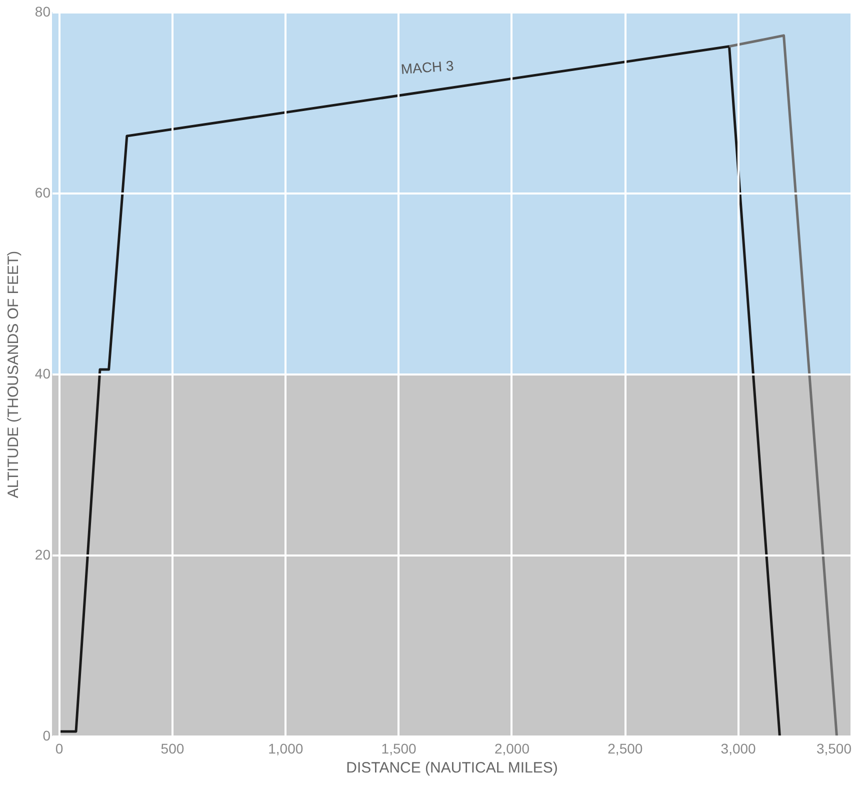  Describe the element at coordinates (834, 748) in the screenshot. I see `x-tick-label: 3,500` at that location.